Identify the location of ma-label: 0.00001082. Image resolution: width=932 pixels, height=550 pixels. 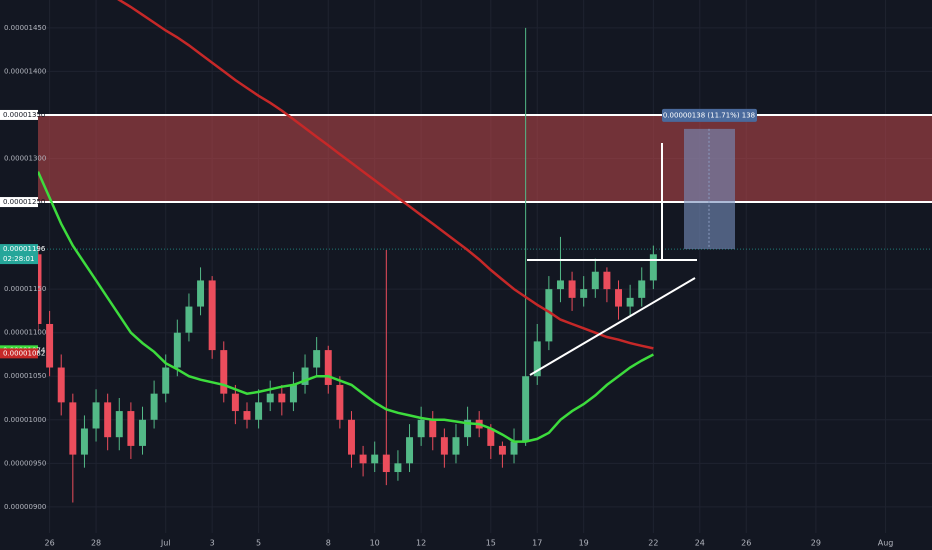
(24, 353).